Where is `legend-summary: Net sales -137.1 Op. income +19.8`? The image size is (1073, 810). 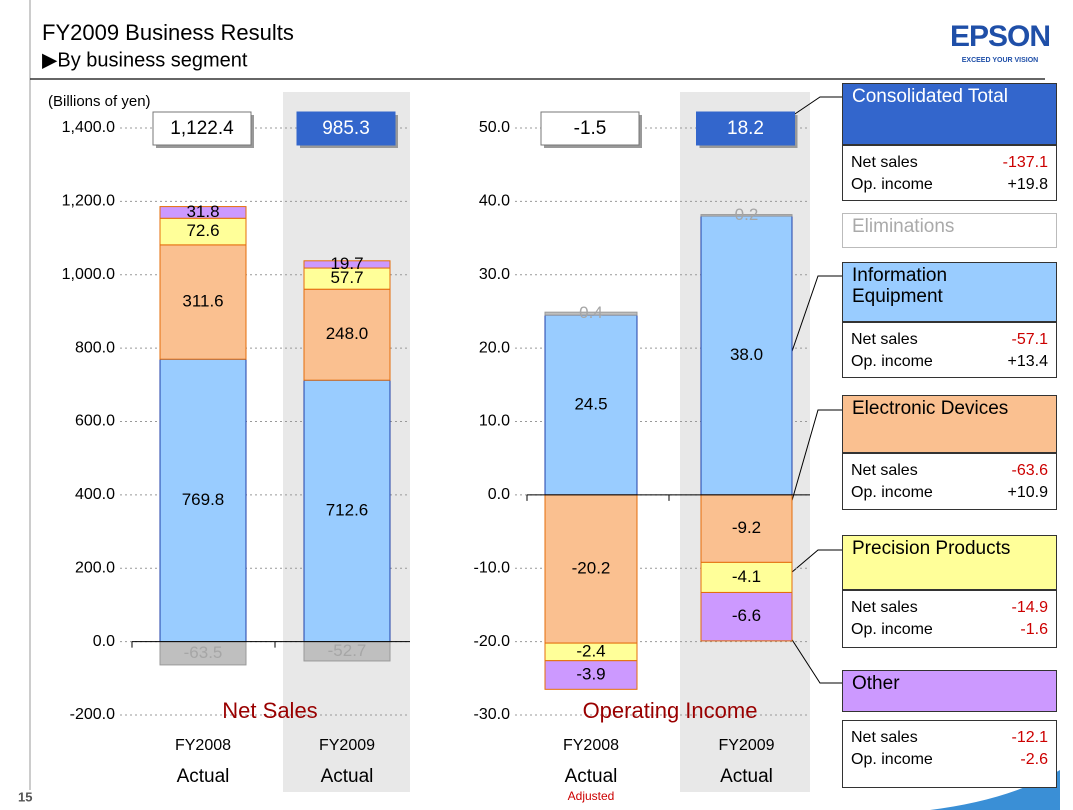 legend-summary: Net sales -137.1 Op. income +19.8 is located at coordinates (949, 173).